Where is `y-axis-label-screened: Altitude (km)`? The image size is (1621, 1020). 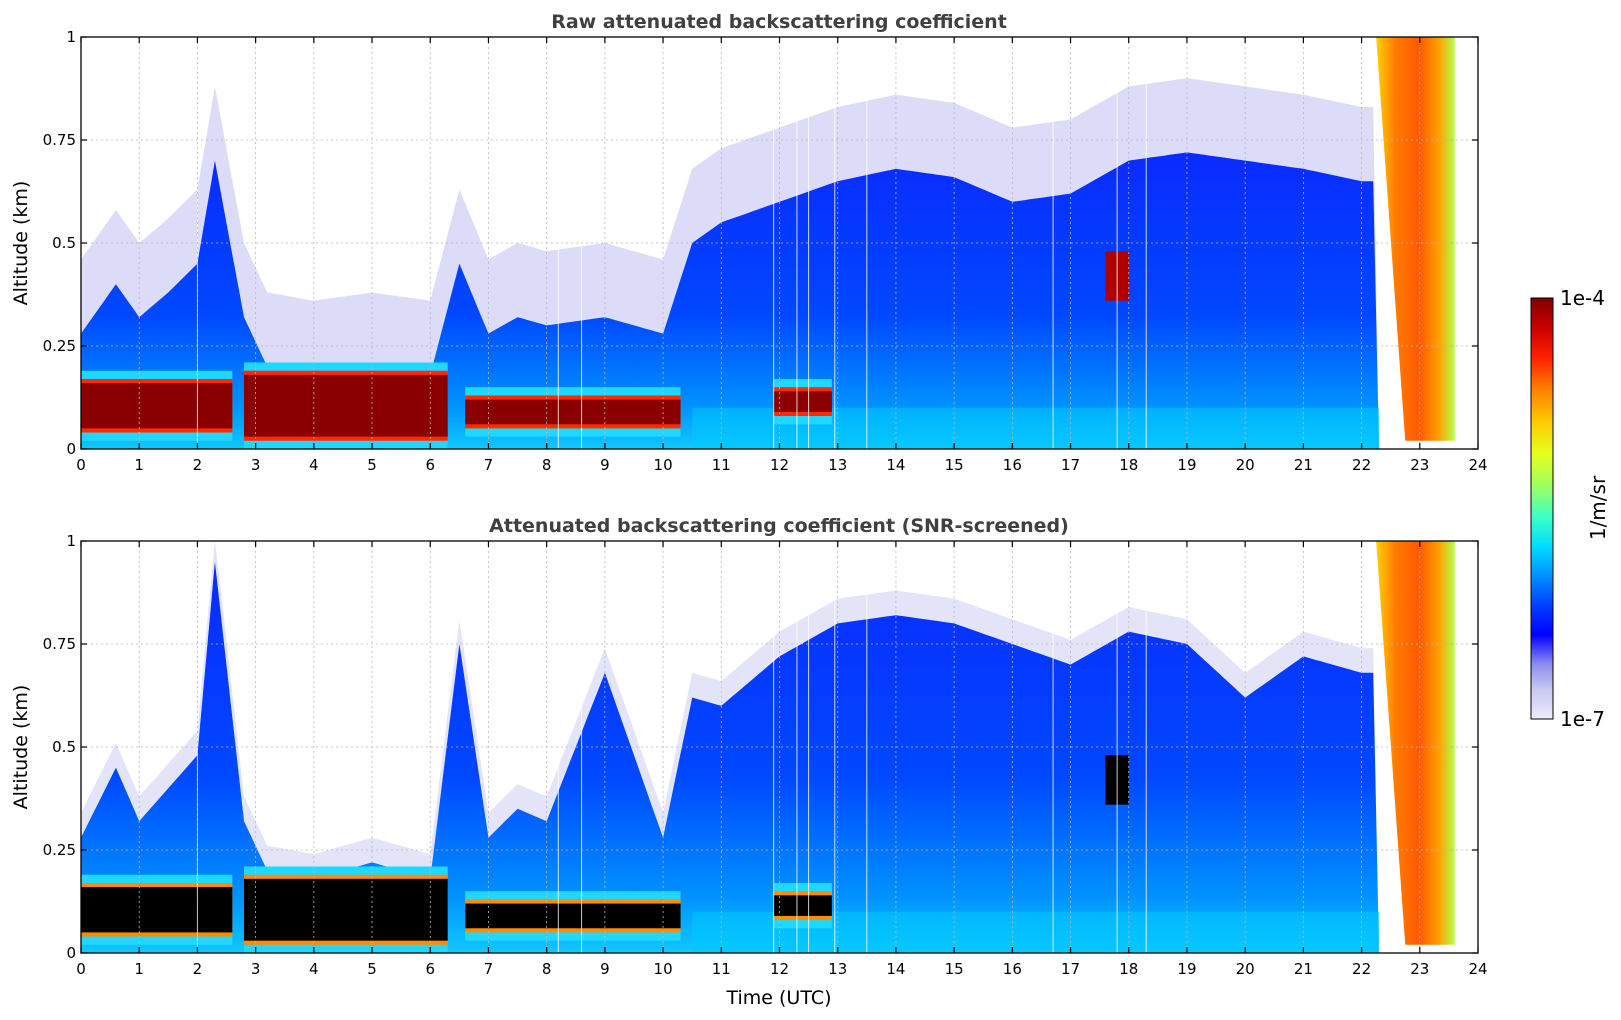 y-axis-label-screened: Altitude (km) is located at coordinates (21, 747).